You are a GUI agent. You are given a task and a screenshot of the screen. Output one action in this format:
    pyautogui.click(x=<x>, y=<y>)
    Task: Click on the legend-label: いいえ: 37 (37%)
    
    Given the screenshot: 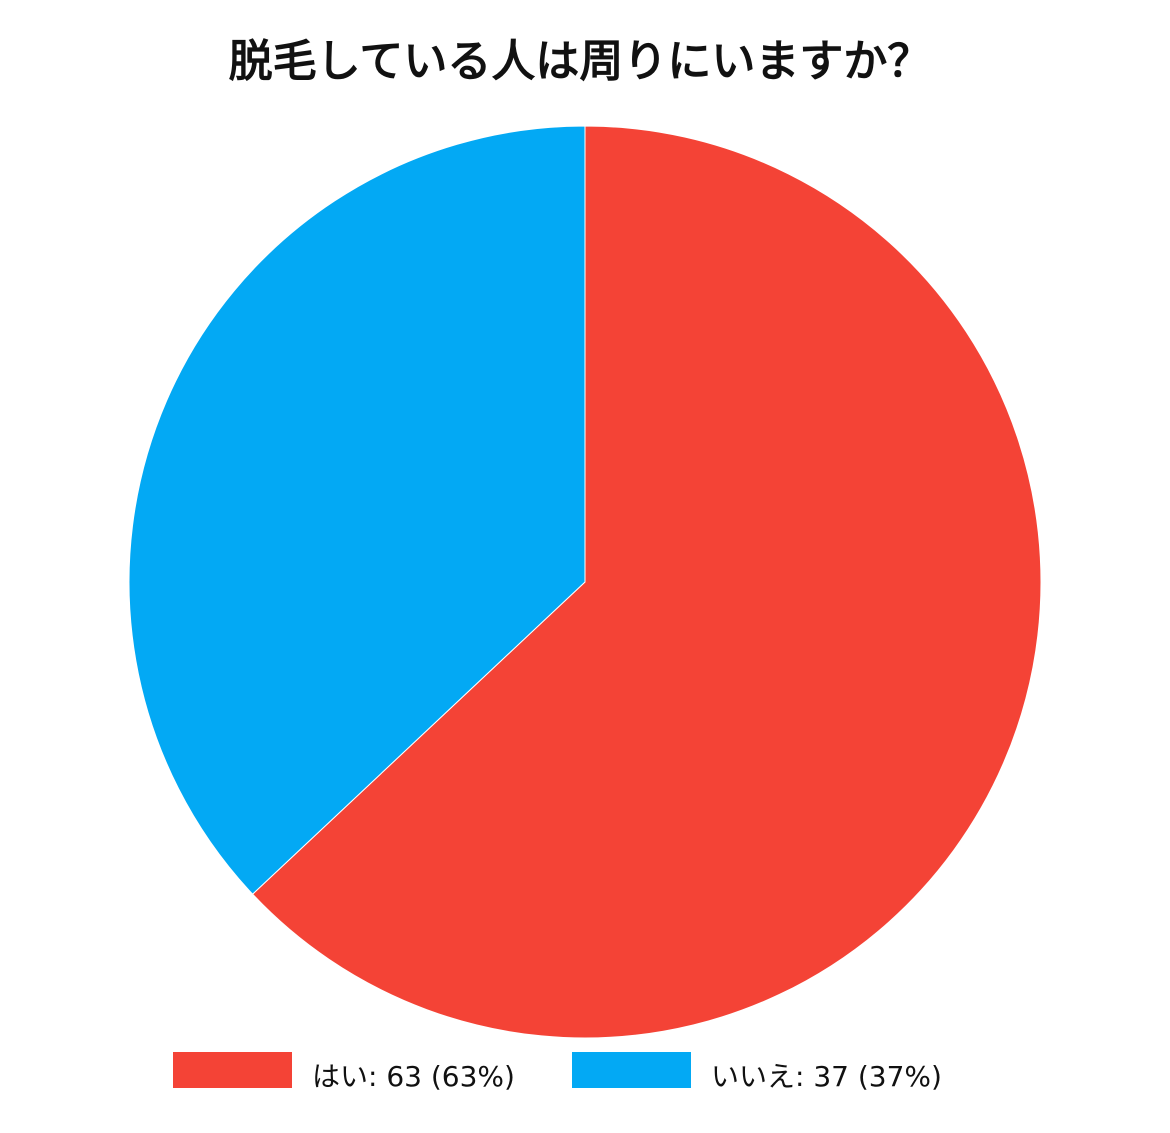 What is the action you would take?
    pyautogui.click(x=826, y=1076)
    